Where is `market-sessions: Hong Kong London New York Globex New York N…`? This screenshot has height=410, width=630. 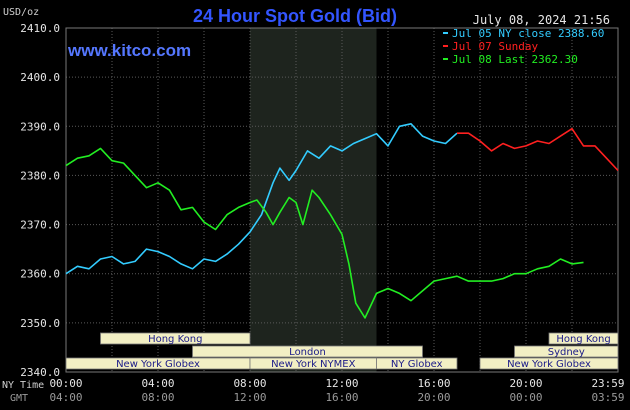
market-sessions: Hong Kong London New York Globex New York N… is located at coordinates (342, 351).